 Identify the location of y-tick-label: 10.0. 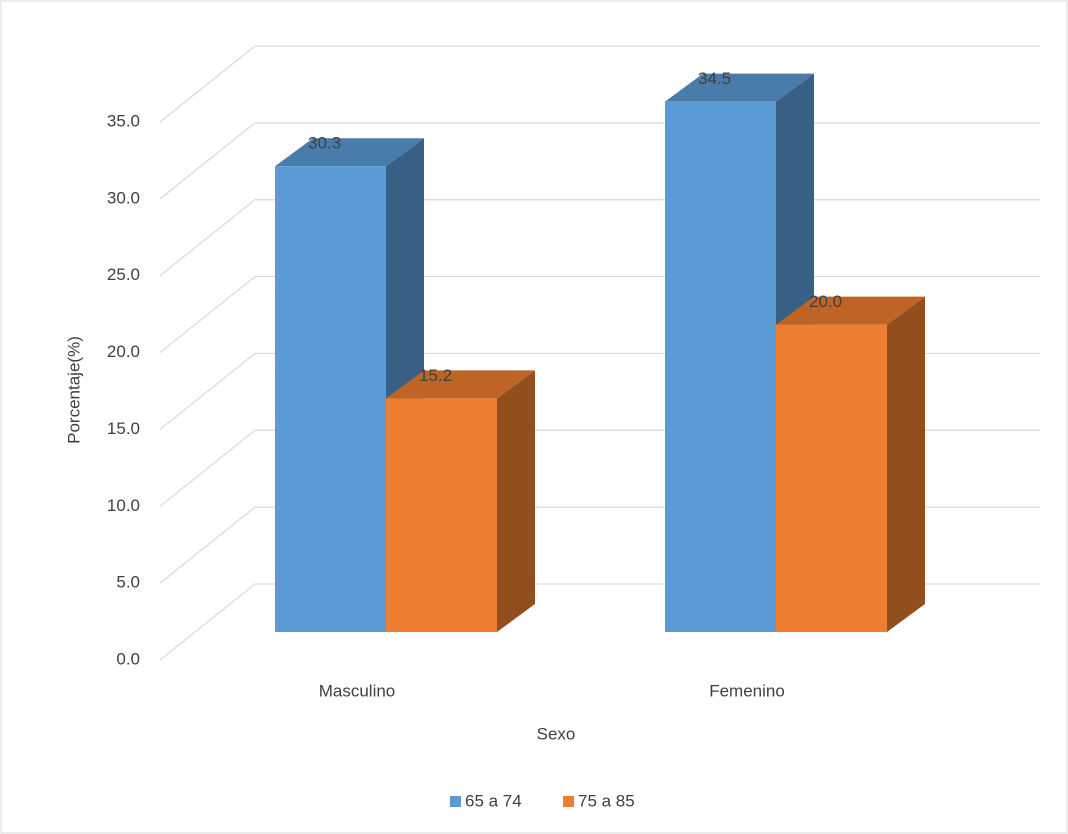
(123, 505).